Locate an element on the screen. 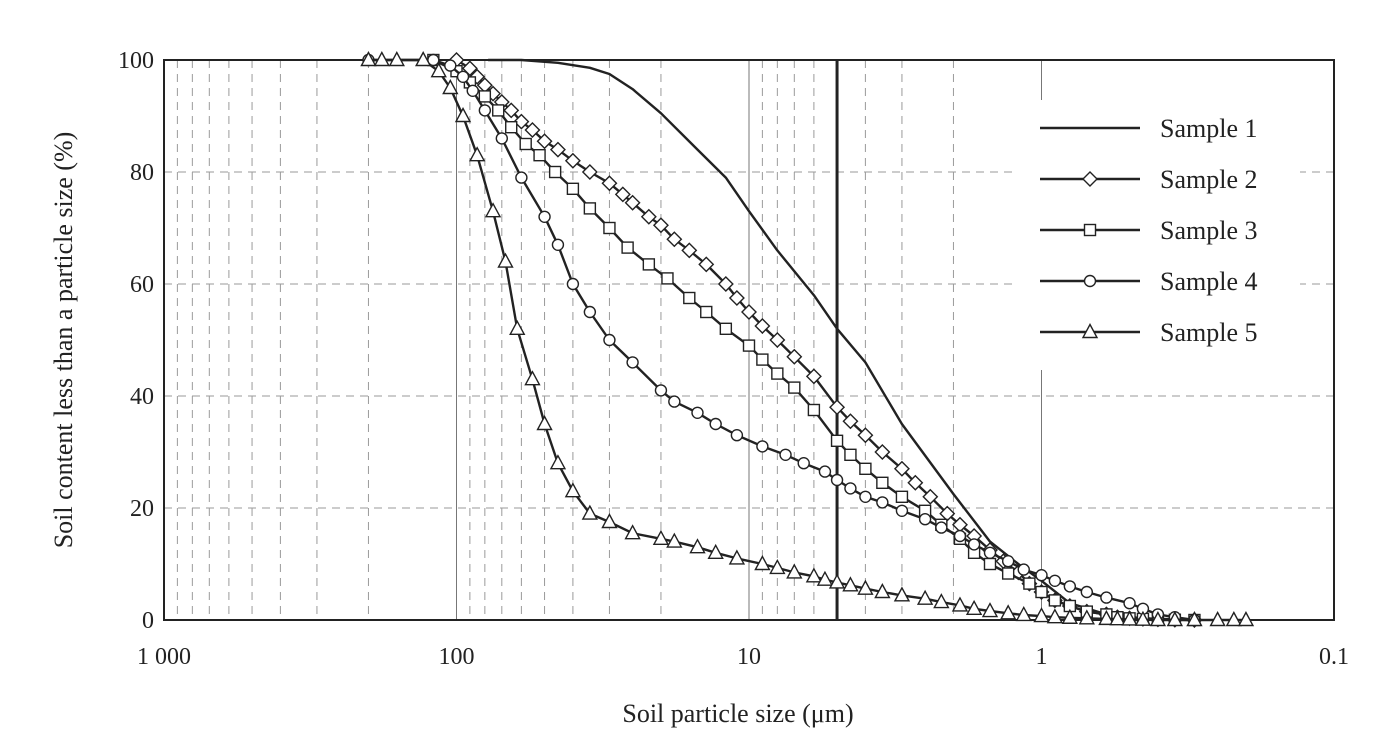  legend-label: Sample 2 is located at coordinates (1209, 179).